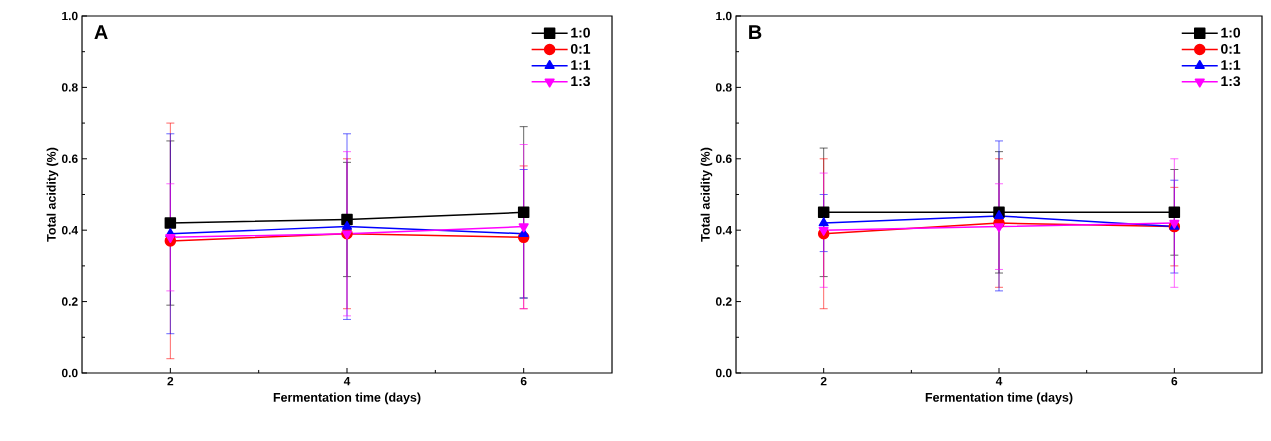 Image resolution: width=1271 pixels, height=441 pixels. I want to click on annotation: B, so click(755, 32).